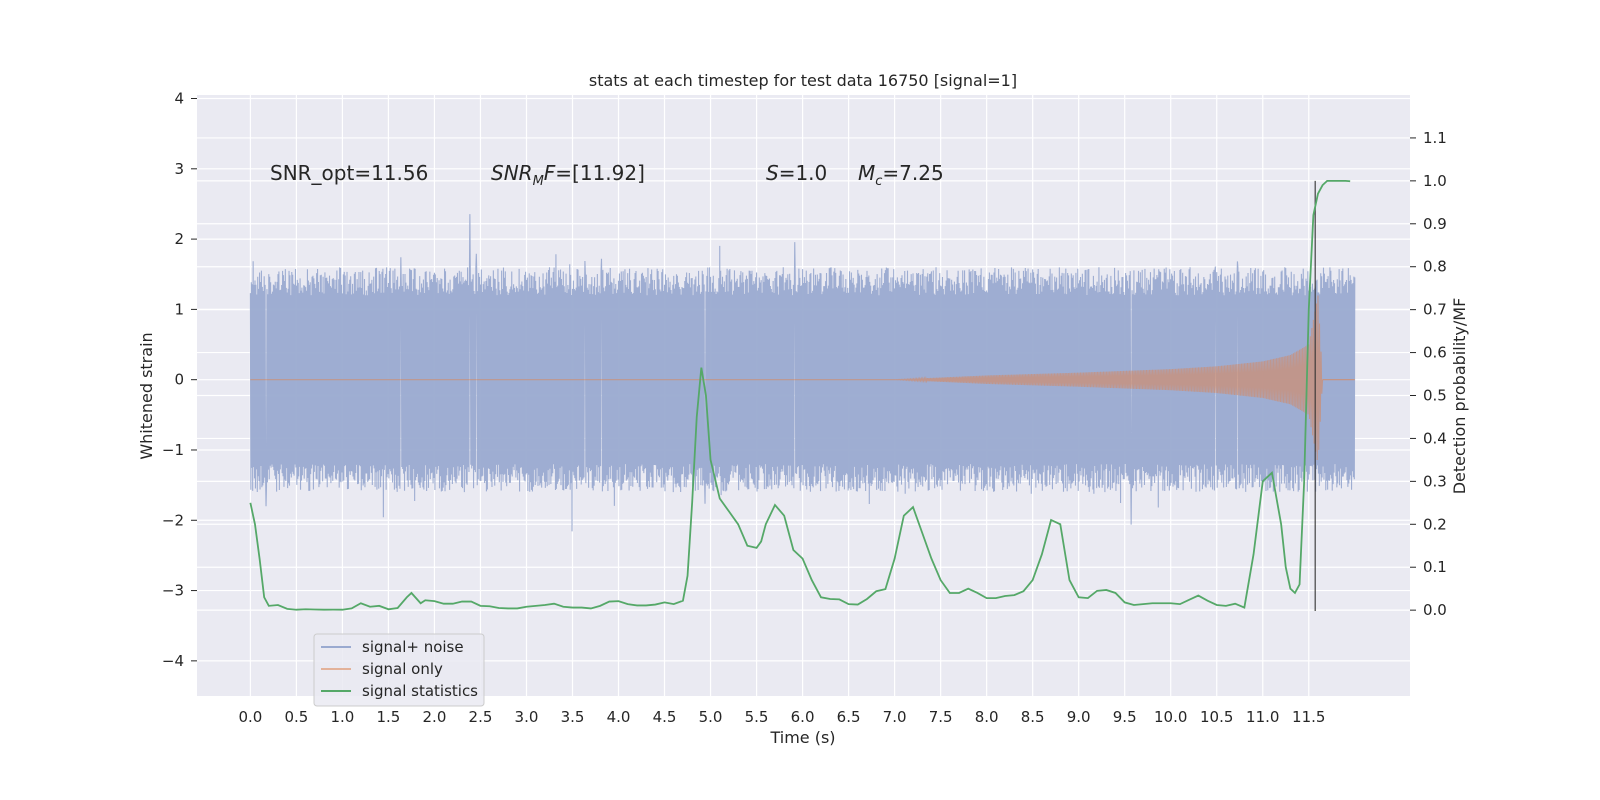 This screenshot has width=1600, height=800. What do you see at coordinates (878, 181) in the screenshot?
I see `annotation-mc-subscript: c` at bounding box center [878, 181].